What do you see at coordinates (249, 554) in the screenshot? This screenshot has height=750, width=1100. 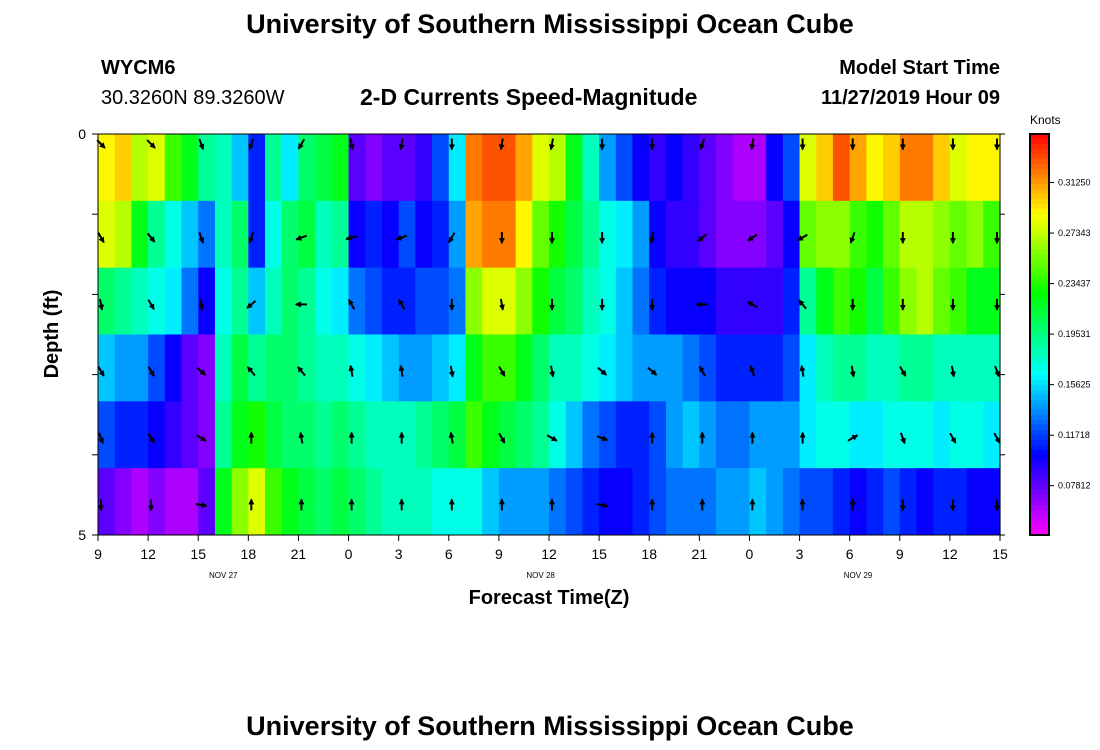 I see `x-tick-label: 18` at bounding box center [249, 554].